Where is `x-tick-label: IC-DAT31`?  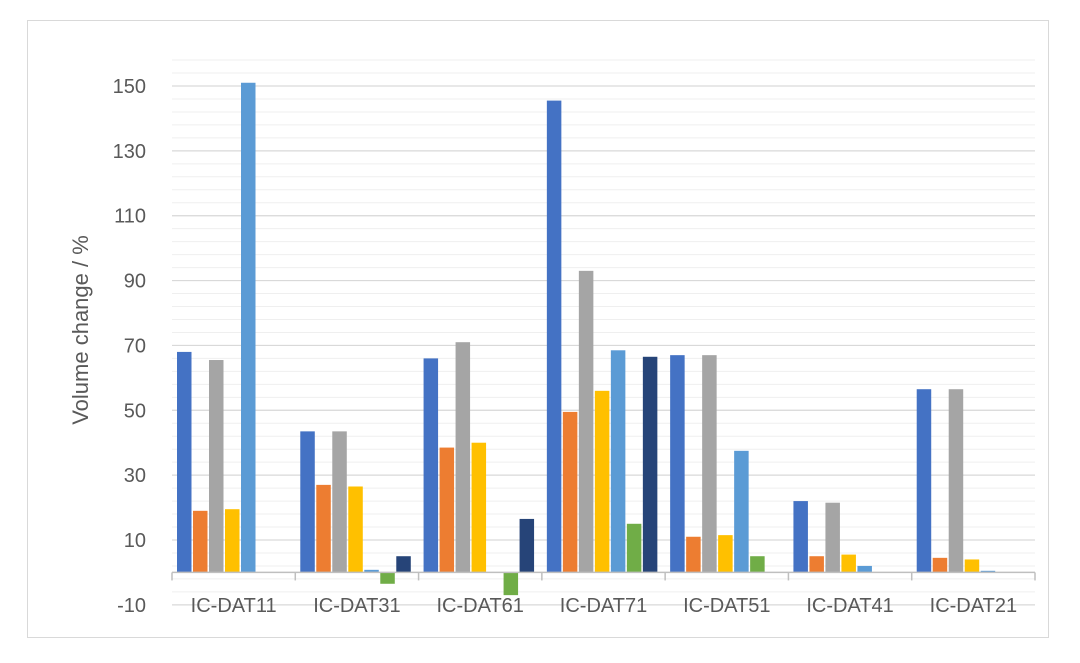 x-tick-label: IC-DAT31 is located at coordinates (356, 606).